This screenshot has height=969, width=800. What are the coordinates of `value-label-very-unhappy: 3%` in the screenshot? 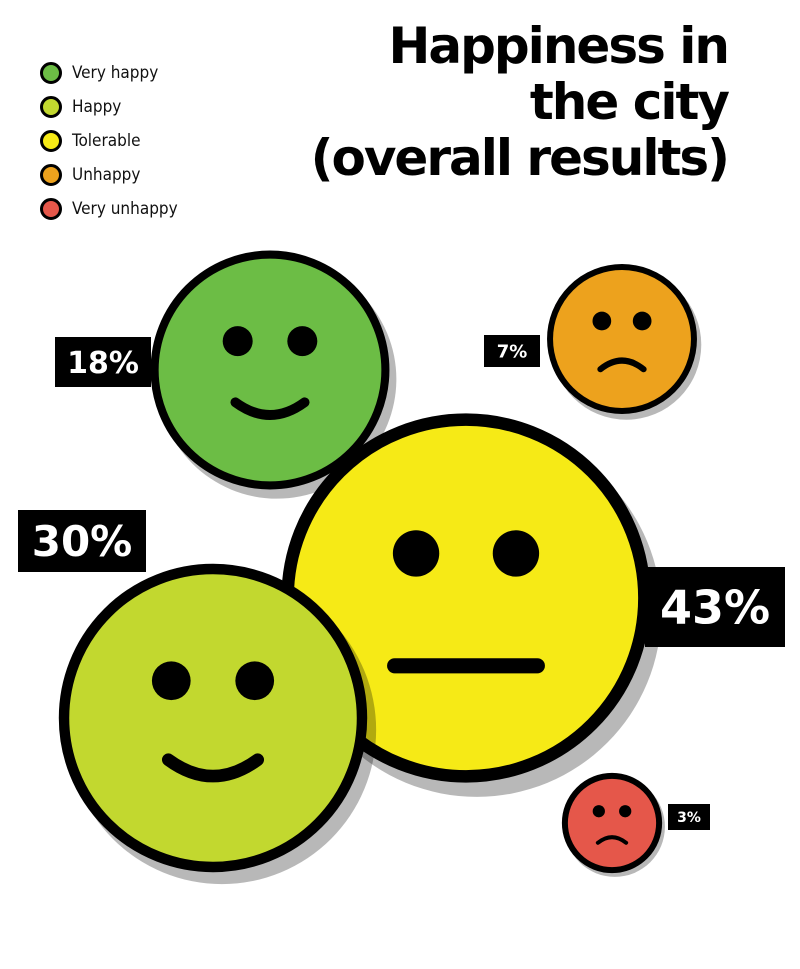 It's located at (689, 817).